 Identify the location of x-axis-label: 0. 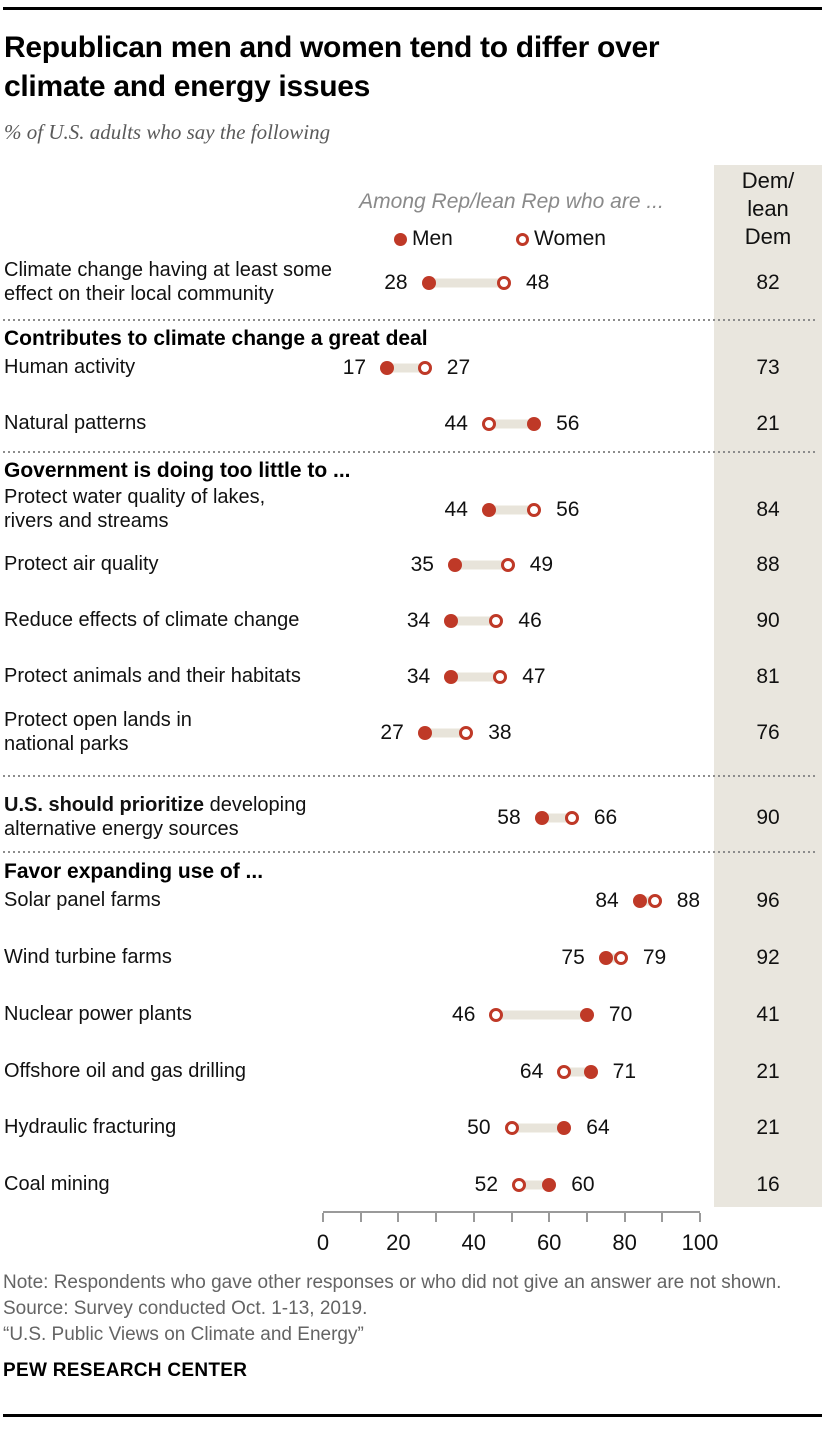
(323, 1242).